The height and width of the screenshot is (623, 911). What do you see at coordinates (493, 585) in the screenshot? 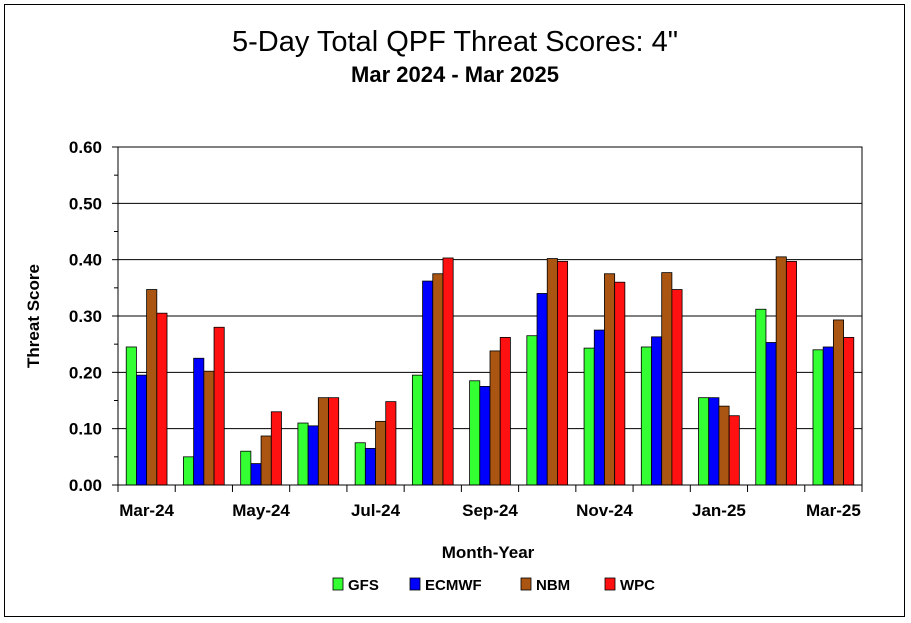
I see `legend: GFS ECMWF NBM WPC` at bounding box center [493, 585].